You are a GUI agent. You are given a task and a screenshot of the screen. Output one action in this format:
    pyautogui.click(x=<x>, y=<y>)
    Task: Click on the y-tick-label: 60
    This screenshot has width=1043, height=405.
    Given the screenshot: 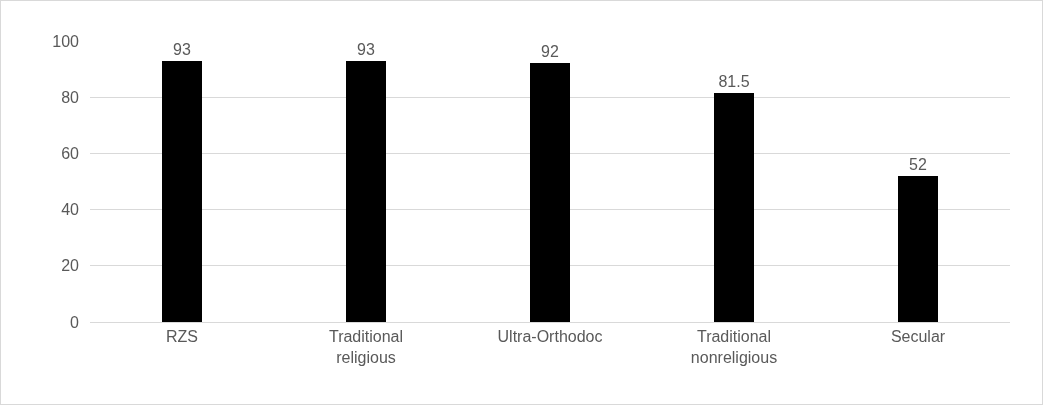 What is the action you would take?
    pyautogui.click(x=70, y=153)
    